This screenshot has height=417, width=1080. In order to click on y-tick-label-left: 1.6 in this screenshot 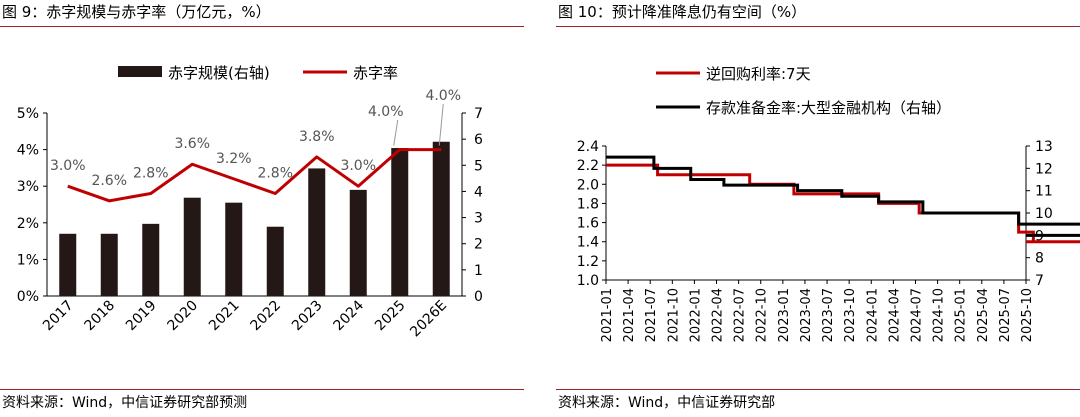, I will do `click(588, 224)`.